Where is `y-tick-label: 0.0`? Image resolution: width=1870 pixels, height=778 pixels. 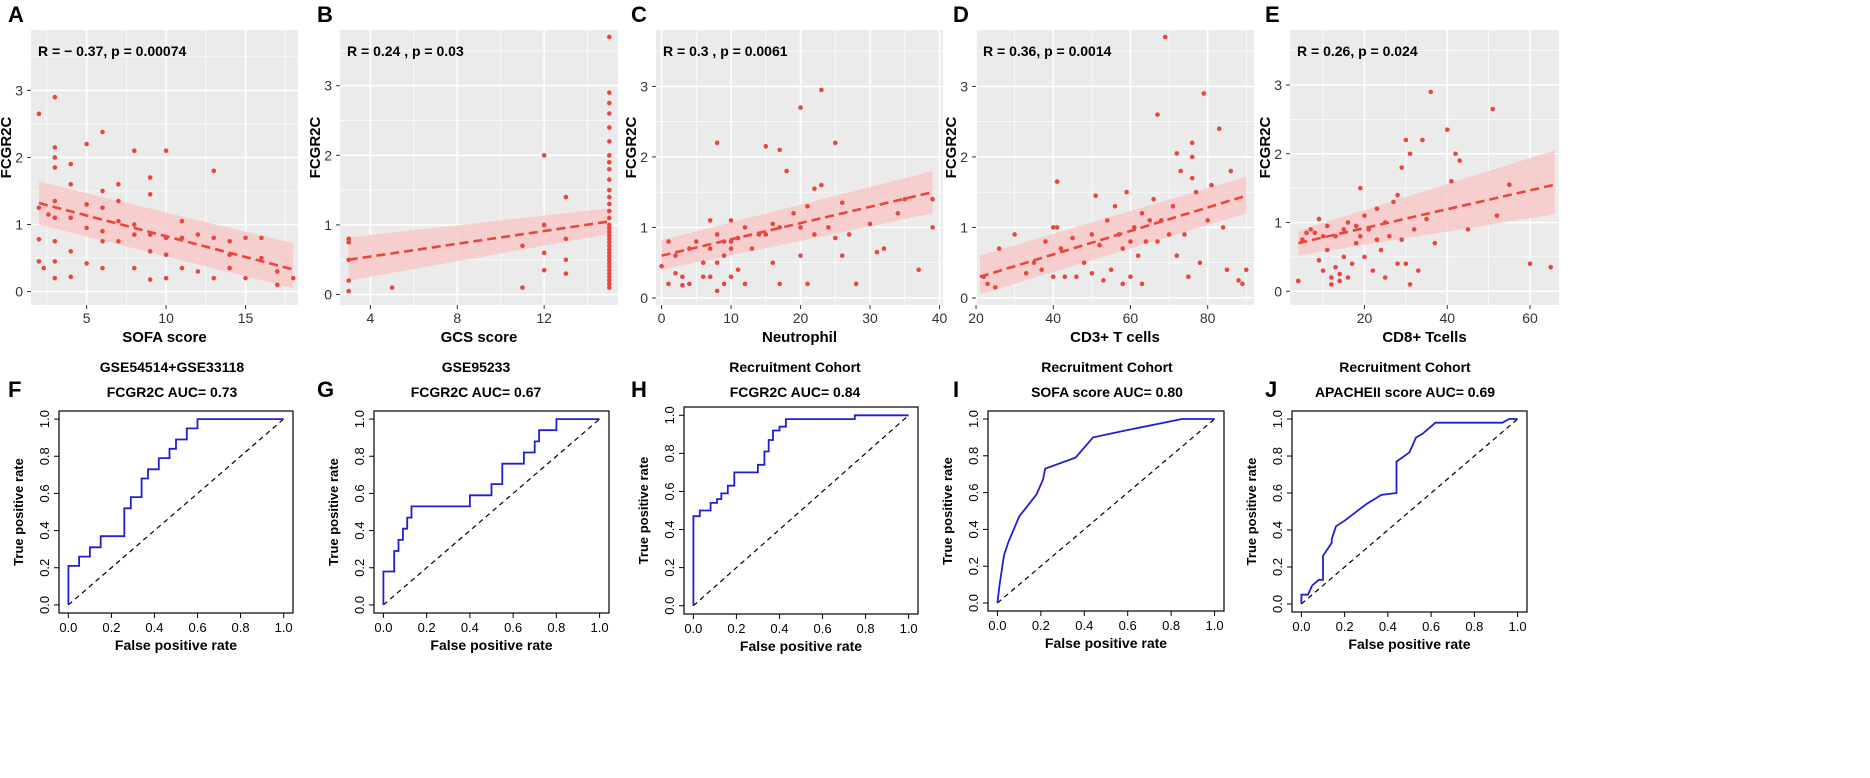 y-tick-label: 0.0 is located at coordinates (1277, 604).